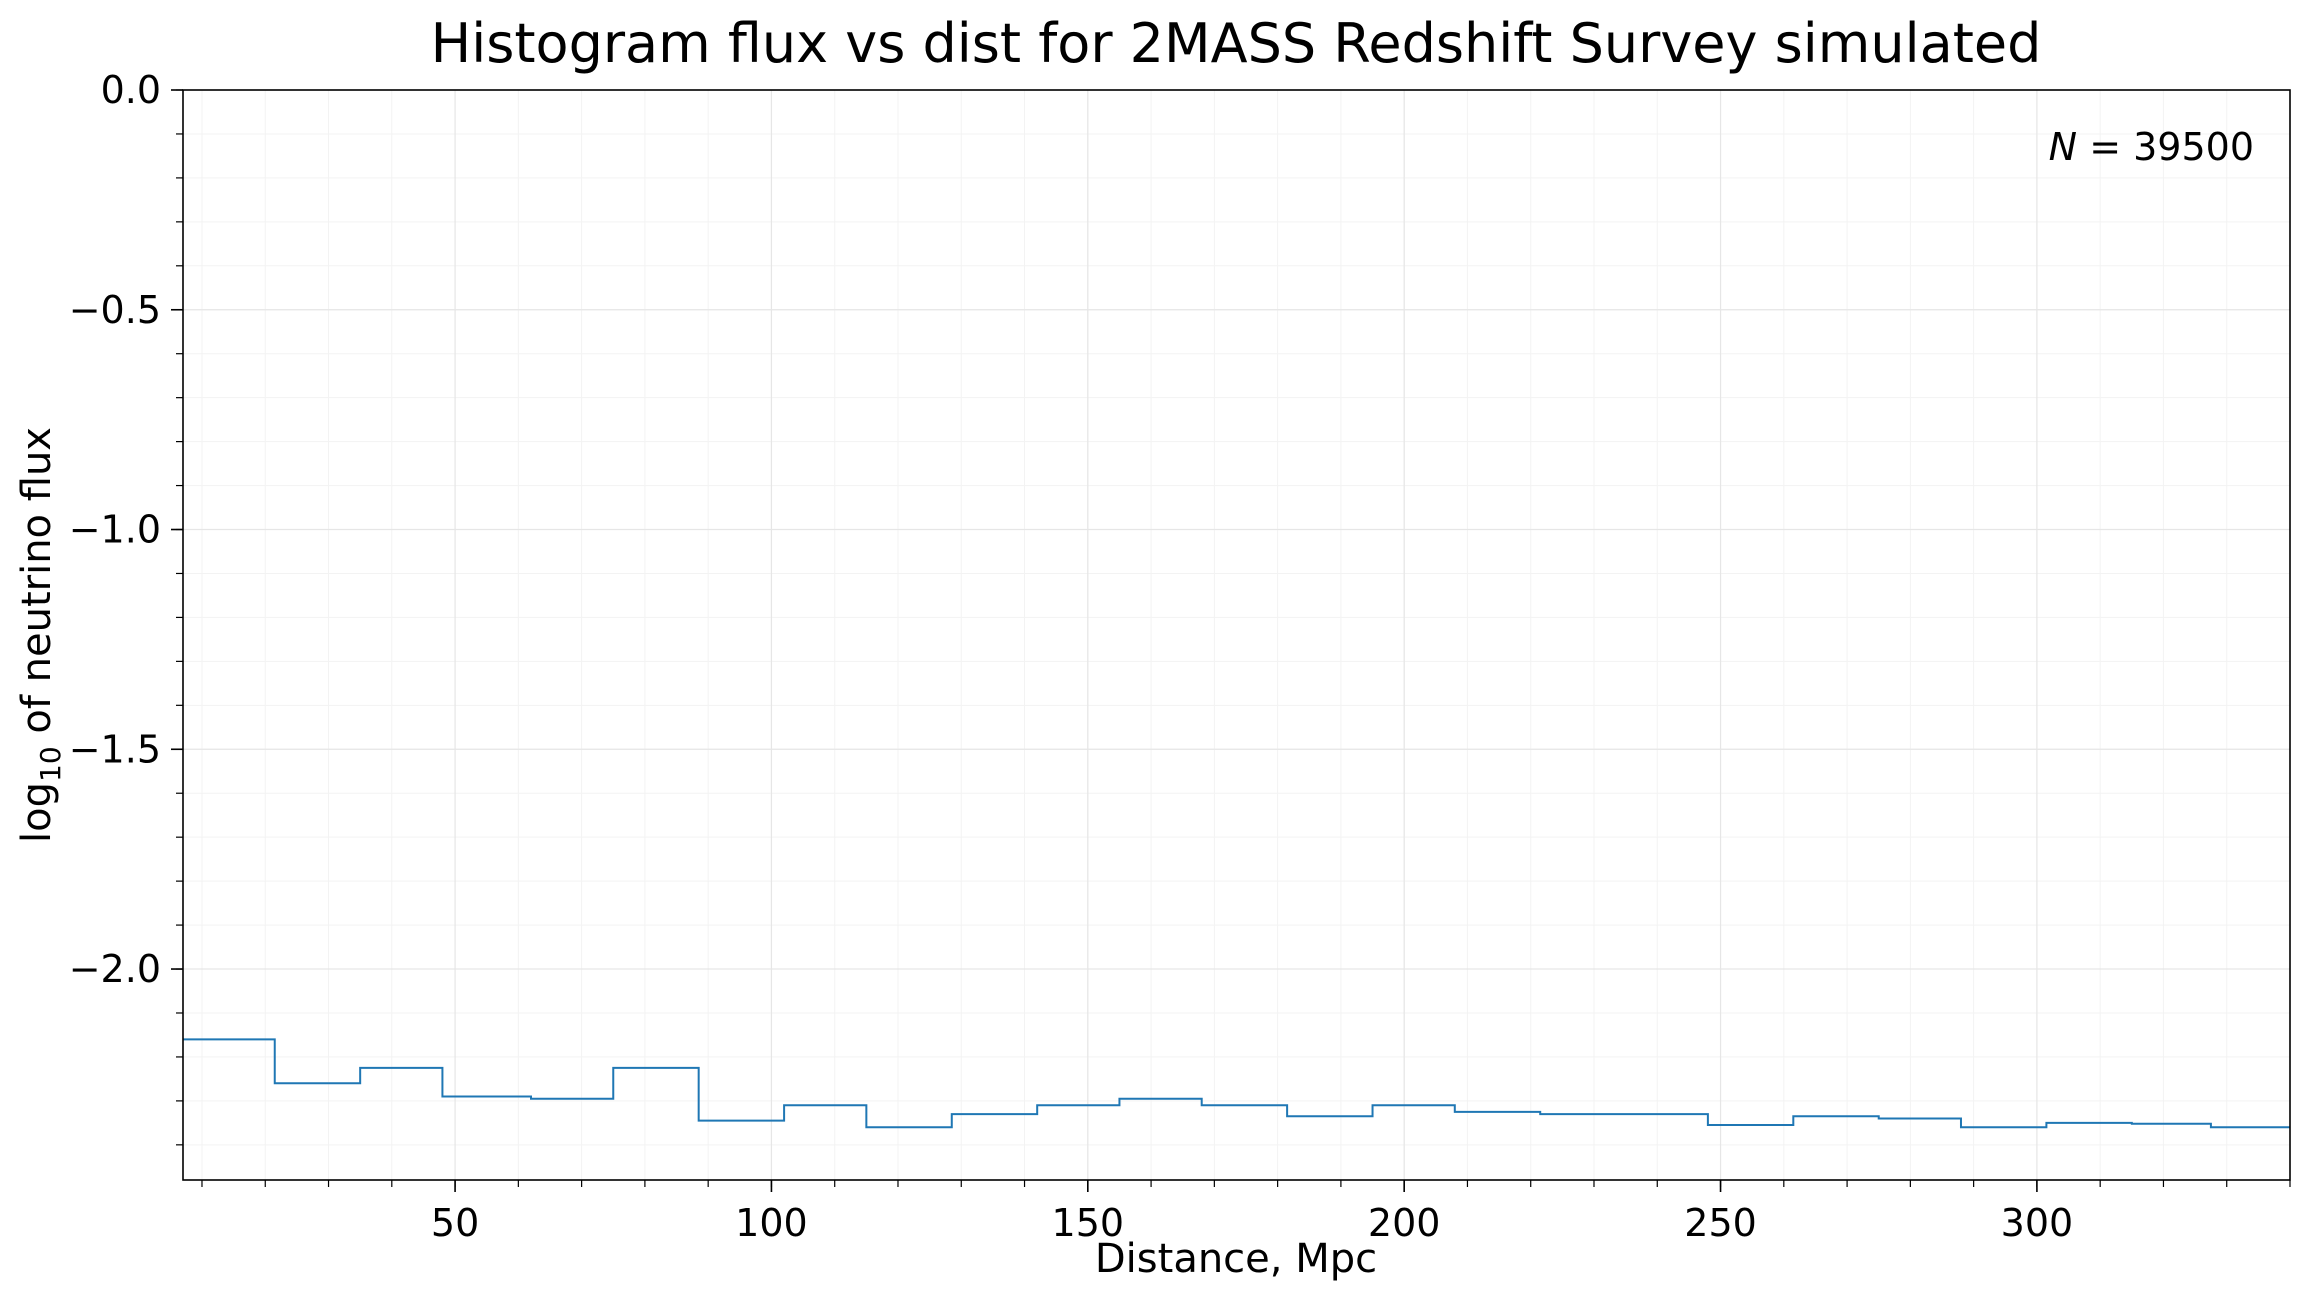  What do you see at coordinates (1088, 1223) in the screenshot?
I see `x-tick-label: 150` at bounding box center [1088, 1223].